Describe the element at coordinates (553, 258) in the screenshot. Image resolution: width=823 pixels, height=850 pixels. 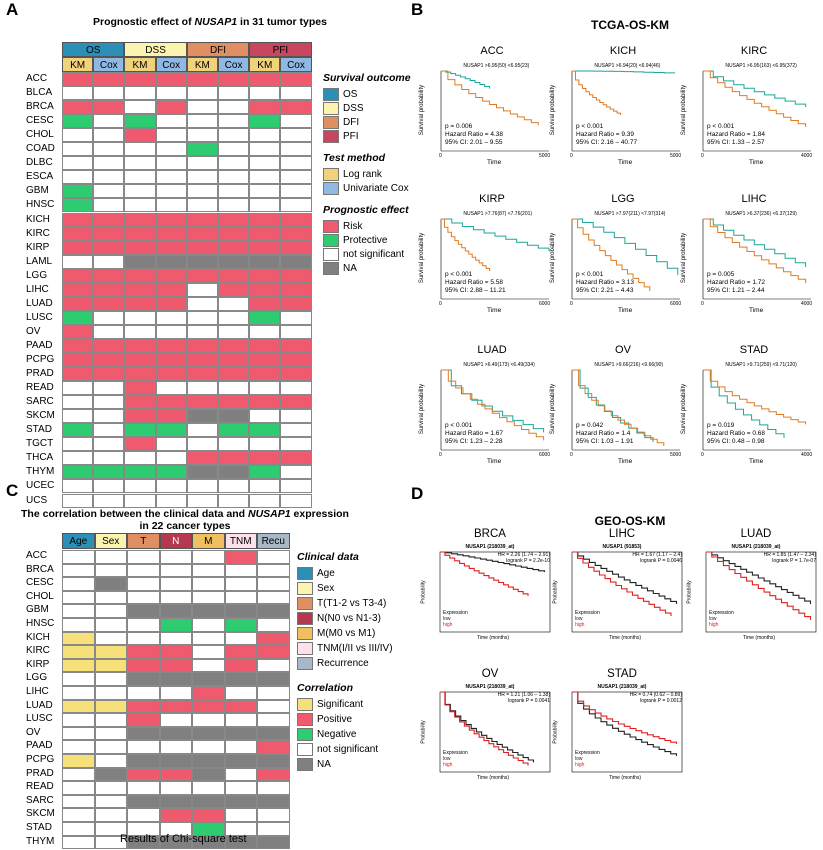
I see `y-axis-label: Survival probability` at that location.